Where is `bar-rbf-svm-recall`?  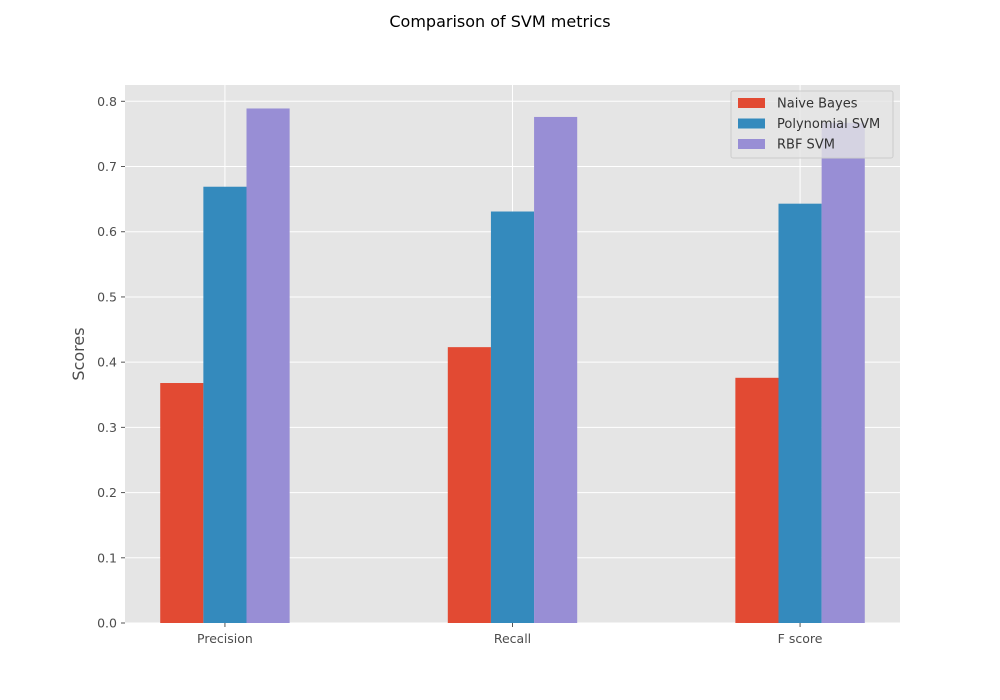 bar-rbf-svm-recall is located at coordinates (556, 369).